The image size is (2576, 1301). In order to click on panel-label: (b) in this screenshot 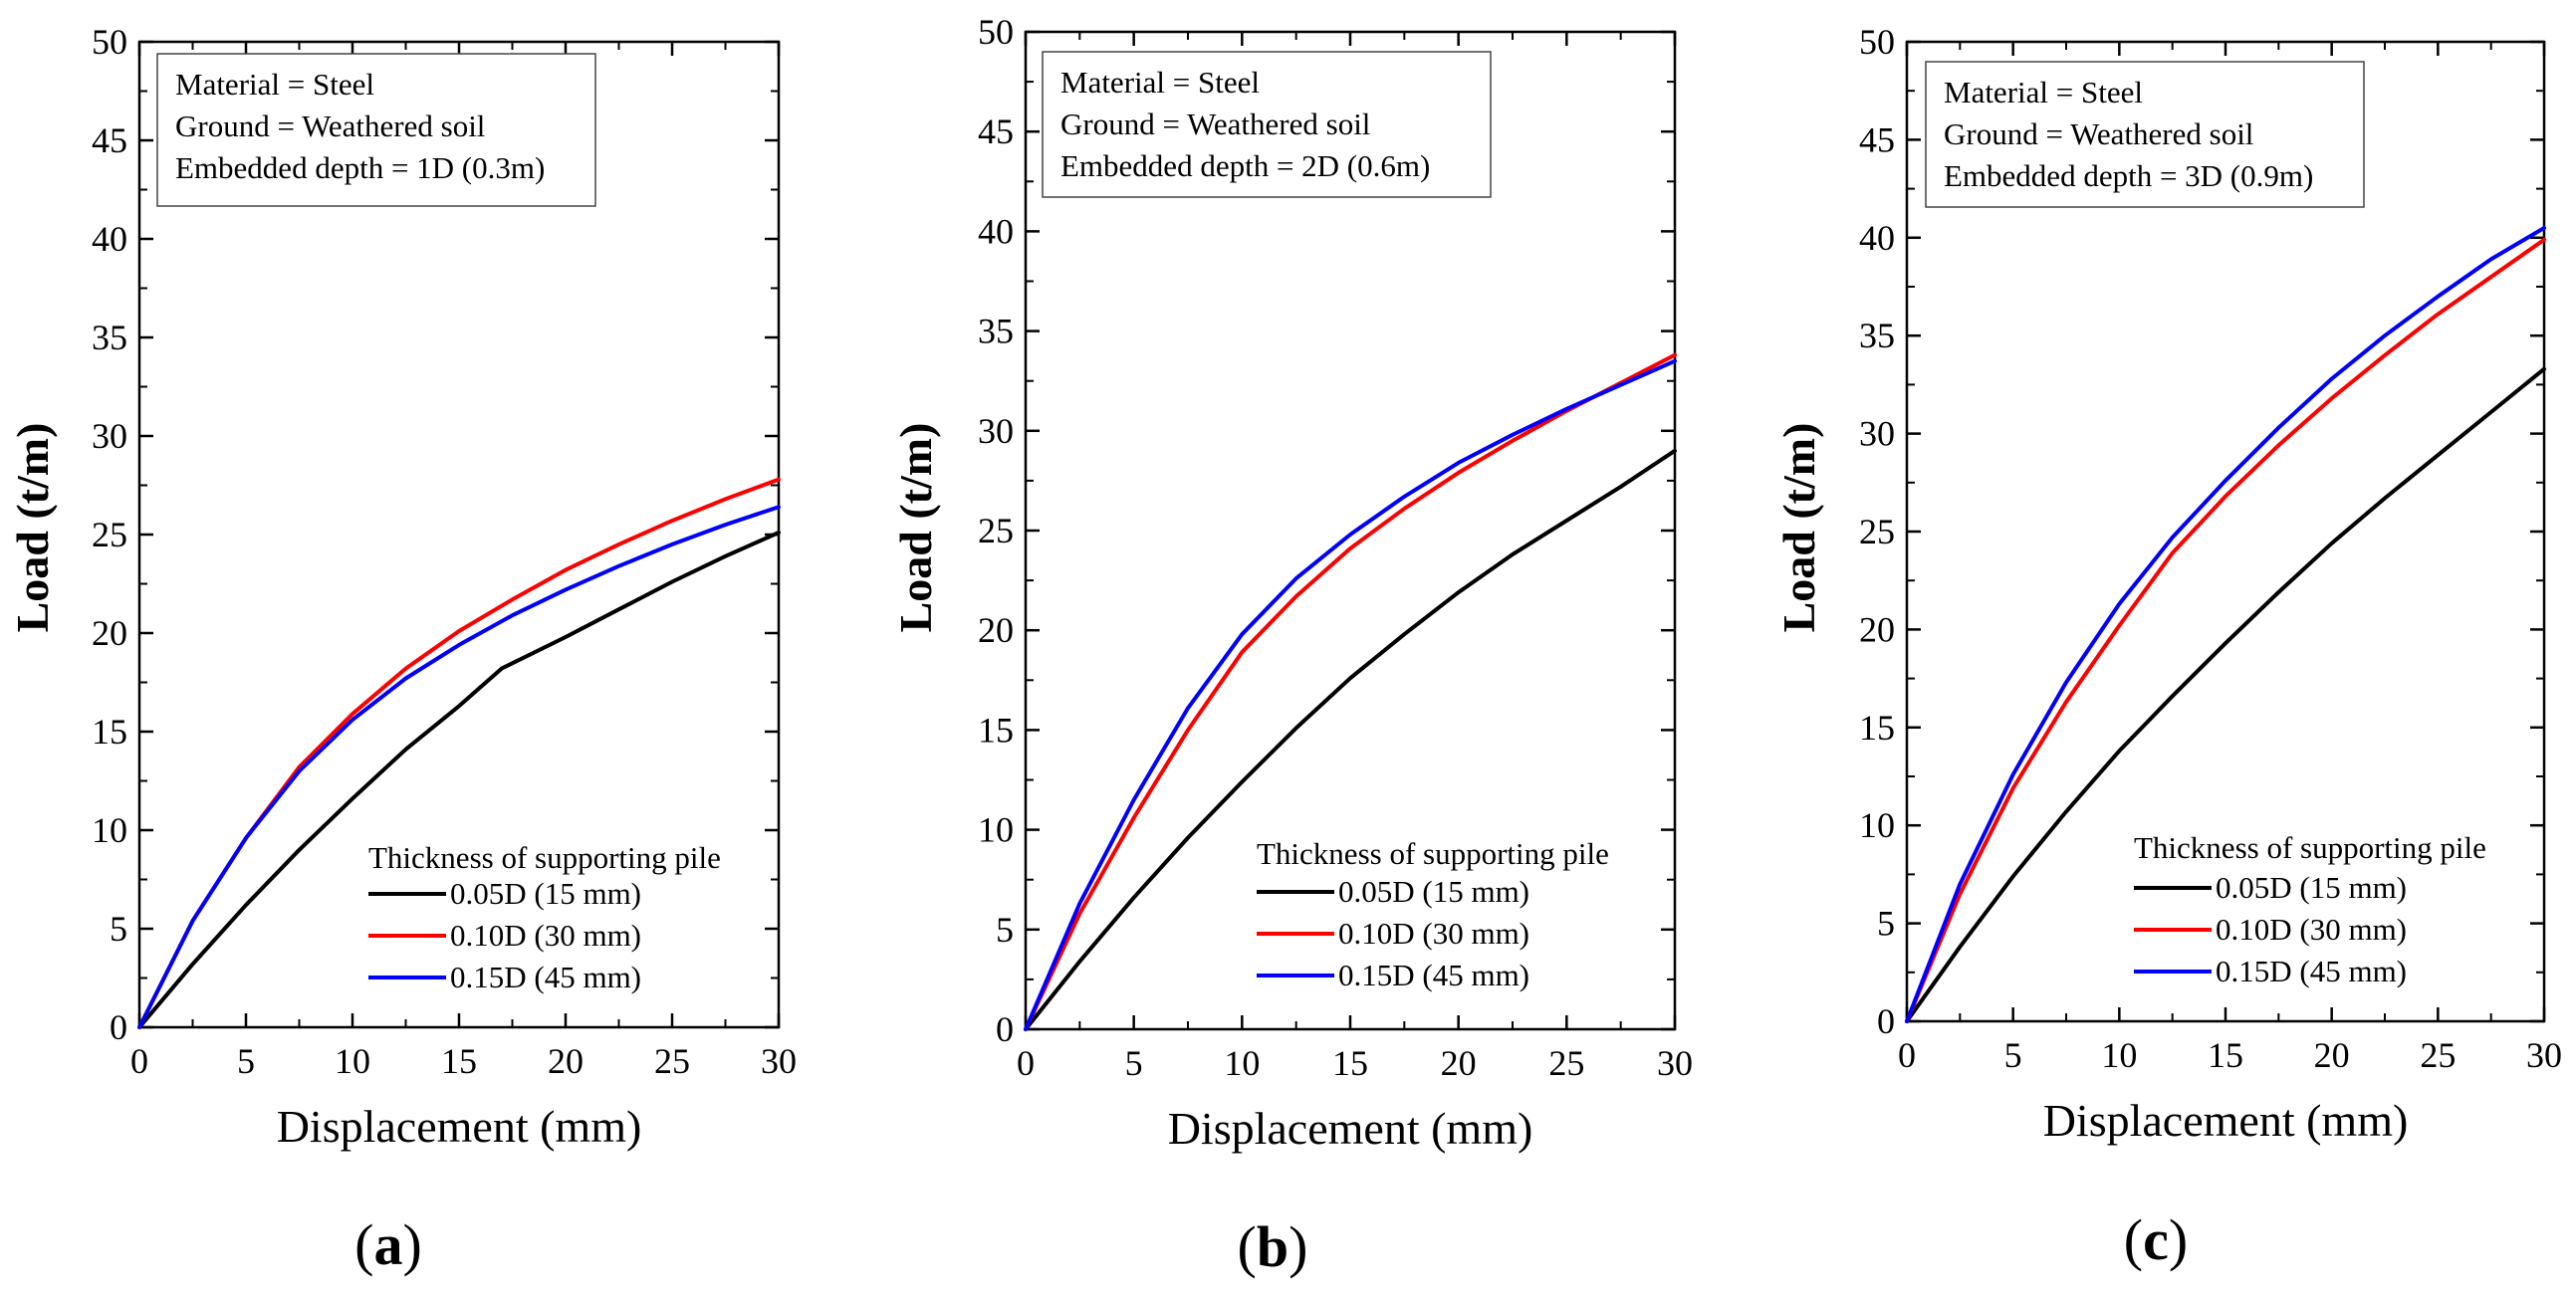, I will do `click(1273, 1246)`.